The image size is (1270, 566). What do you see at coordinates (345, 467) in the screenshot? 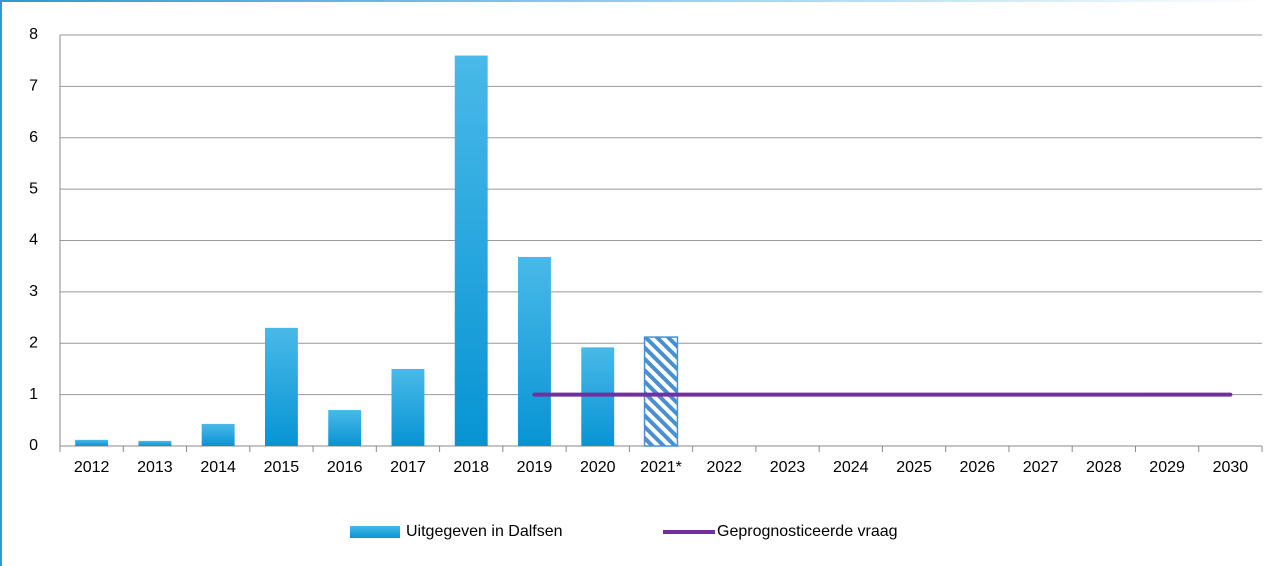
I see `x-tick-label: 2016` at bounding box center [345, 467].